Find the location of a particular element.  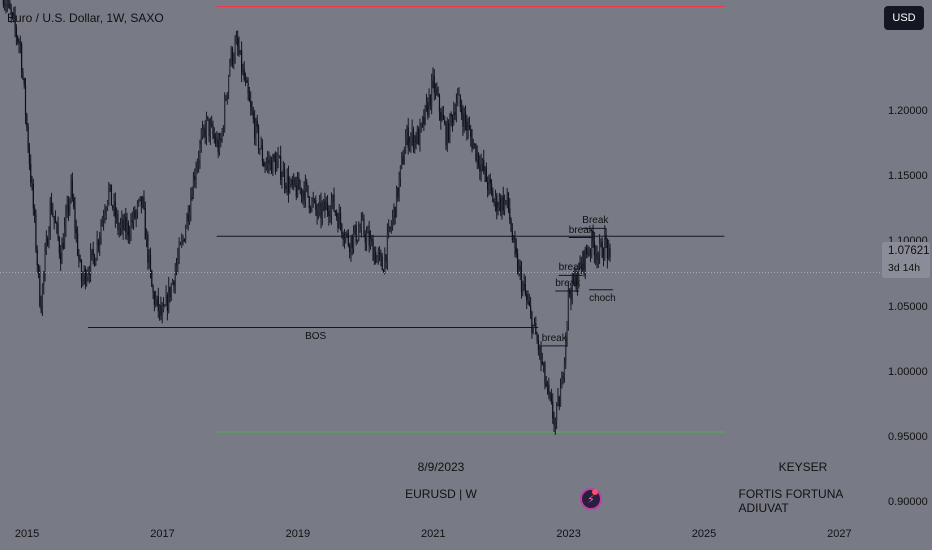

time-axis is located at coordinates (466, 536).